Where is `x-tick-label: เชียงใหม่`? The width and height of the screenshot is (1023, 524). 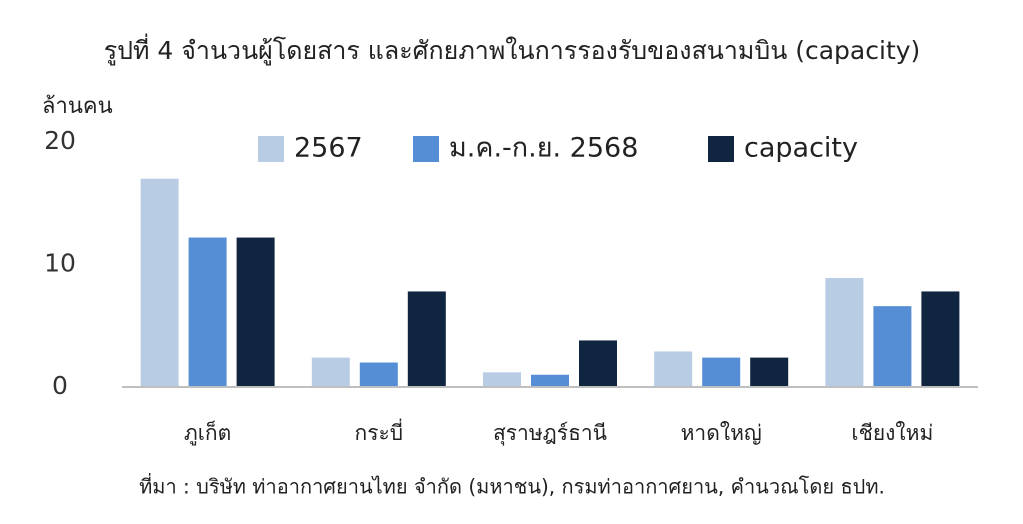 x-tick-label: เชียงใหม่ is located at coordinates (892, 433).